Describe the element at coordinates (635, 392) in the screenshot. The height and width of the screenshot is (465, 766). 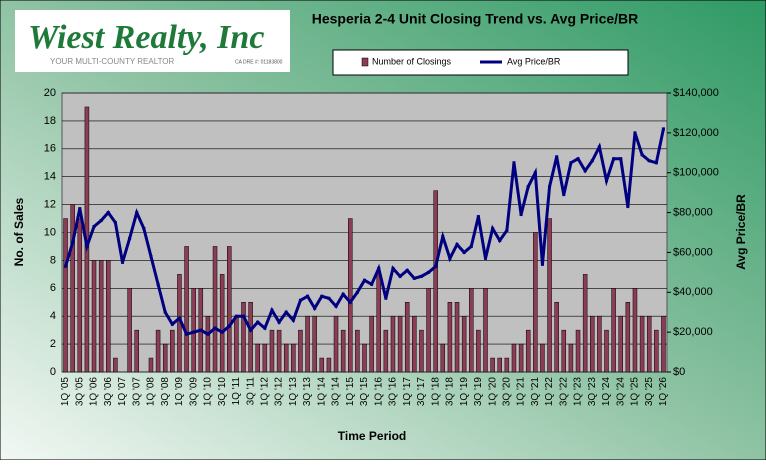
I see `x-tick-label: 1Q '25` at that location.